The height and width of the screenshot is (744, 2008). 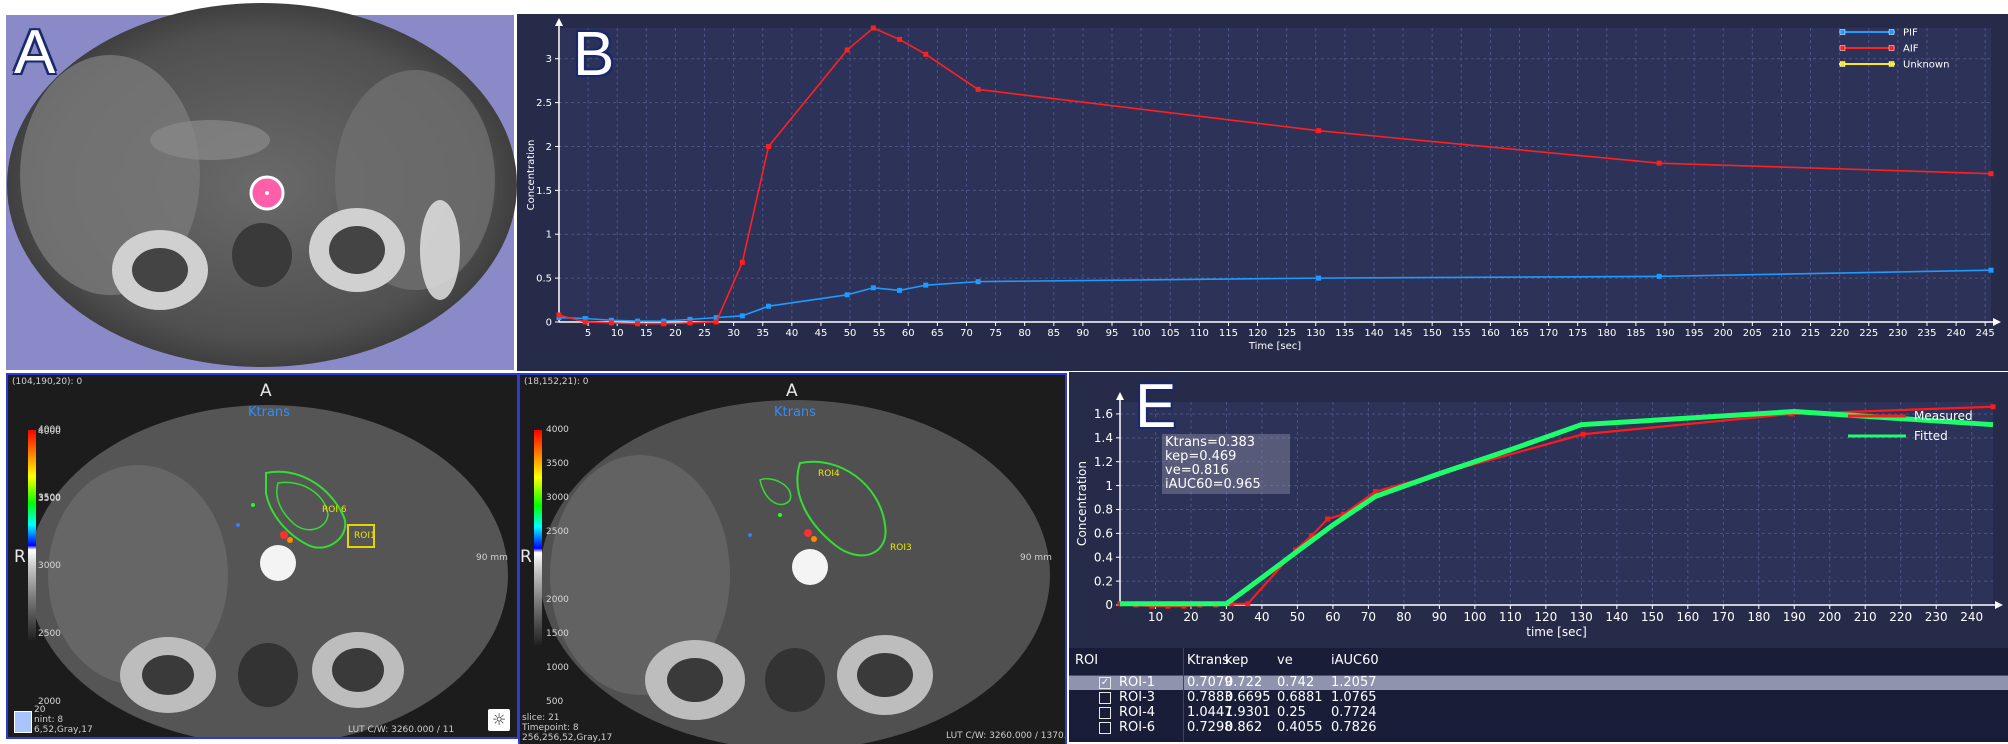 What do you see at coordinates (1752, 333) in the screenshot?
I see `x-tick-label: 205` at bounding box center [1752, 333].